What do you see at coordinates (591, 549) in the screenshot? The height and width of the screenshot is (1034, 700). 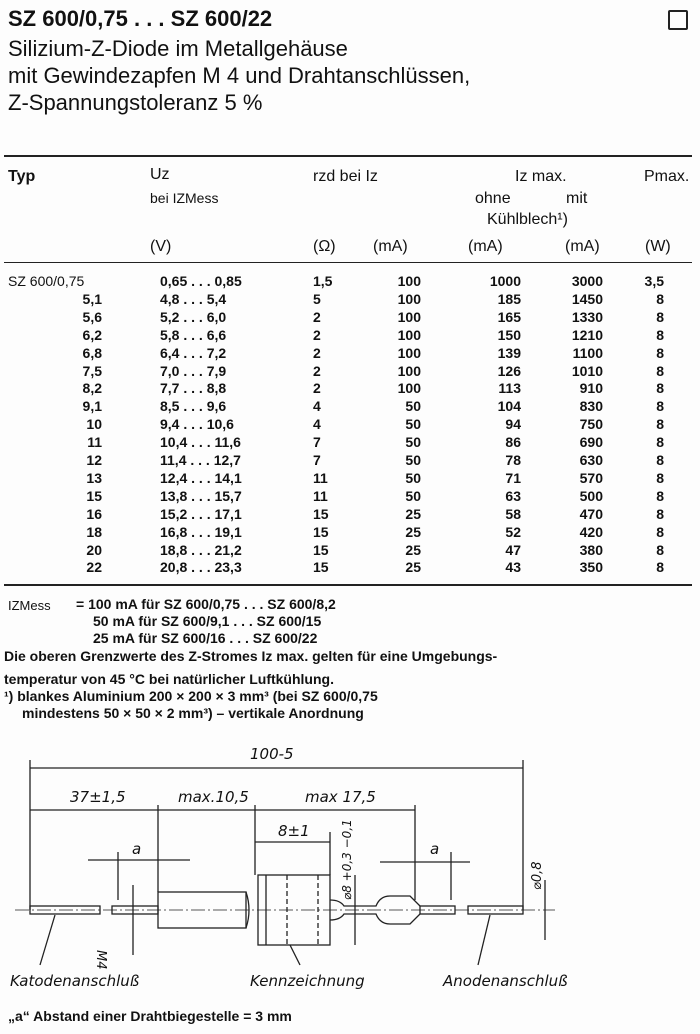 I see `cell-iz-max-mit: 380` at bounding box center [591, 549].